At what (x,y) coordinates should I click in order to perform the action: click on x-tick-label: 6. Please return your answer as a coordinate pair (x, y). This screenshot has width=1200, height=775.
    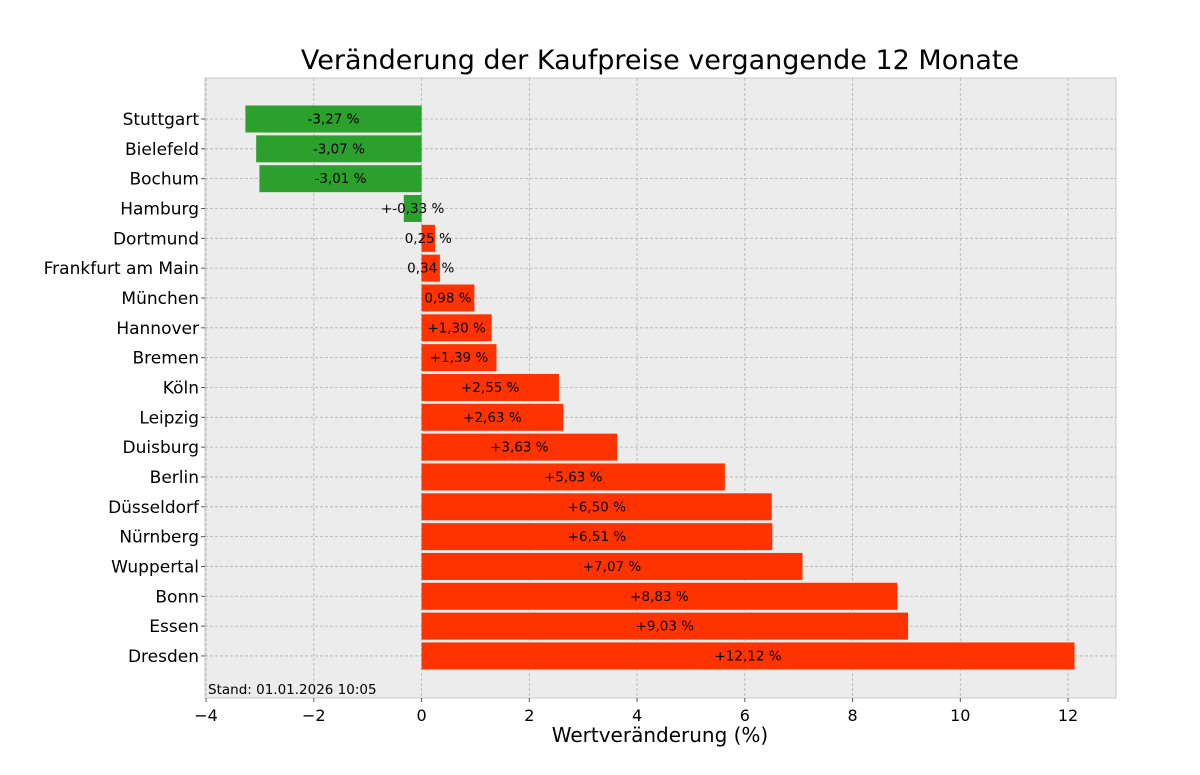
    Looking at the image, I should click on (745, 715).